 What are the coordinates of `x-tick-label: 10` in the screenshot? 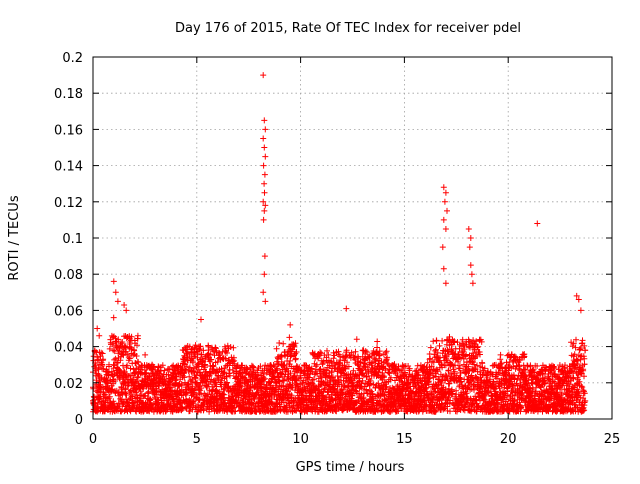 It's located at (300, 439).